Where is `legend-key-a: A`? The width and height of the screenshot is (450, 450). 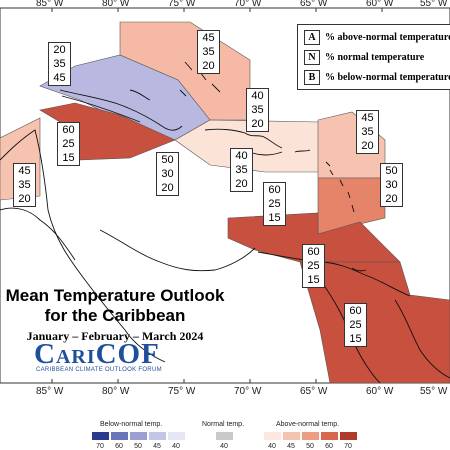
legend-key-a: A is located at coordinates (312, 37).